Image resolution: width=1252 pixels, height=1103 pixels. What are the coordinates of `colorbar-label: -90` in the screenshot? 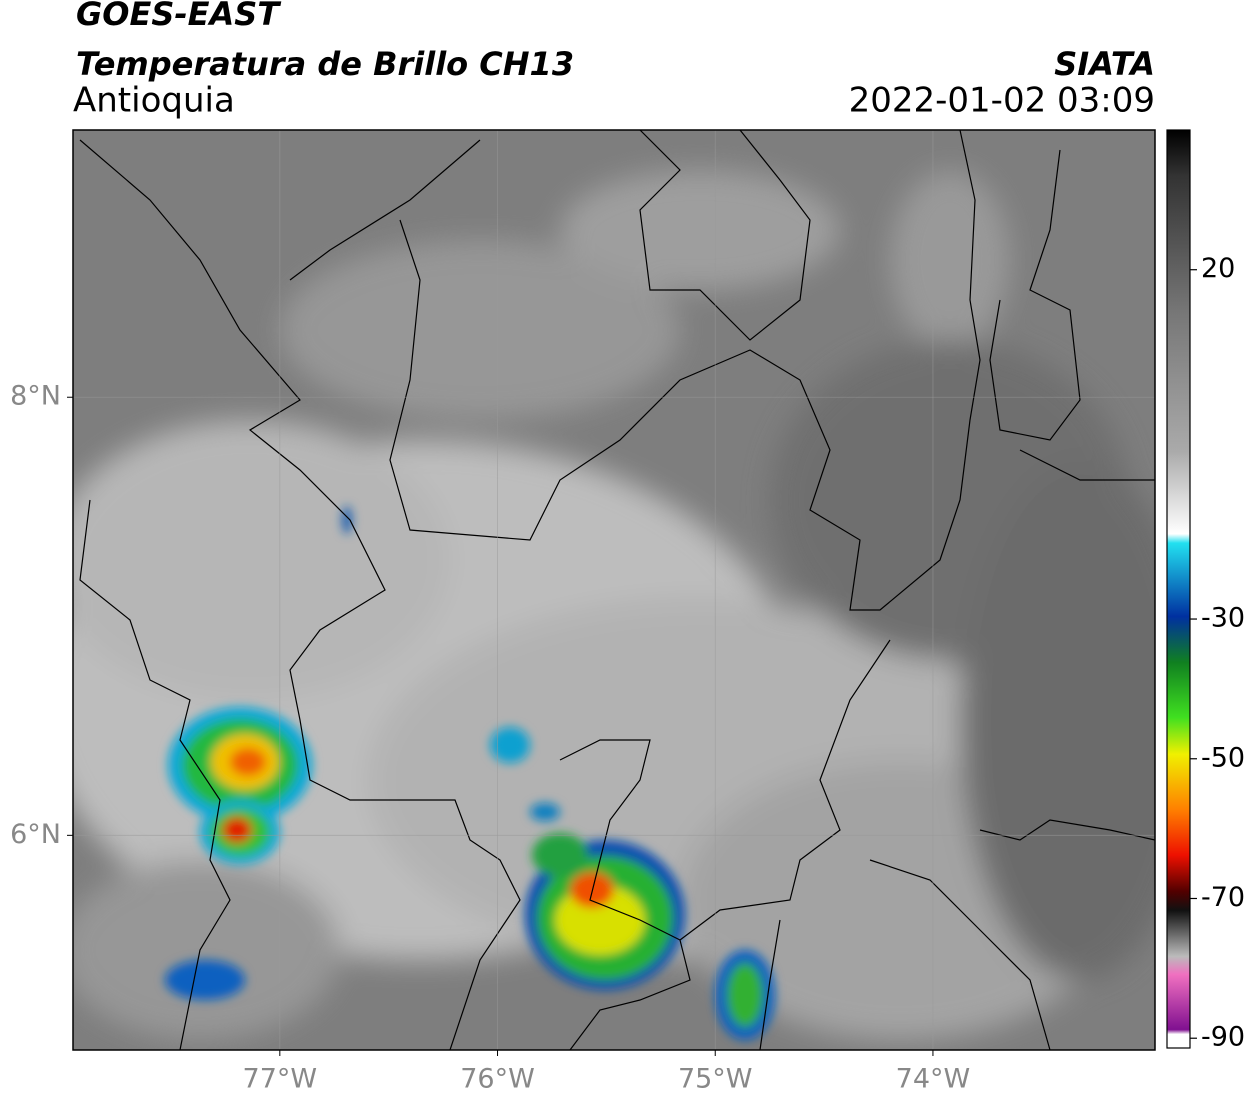 It's located at (1223, 1037).